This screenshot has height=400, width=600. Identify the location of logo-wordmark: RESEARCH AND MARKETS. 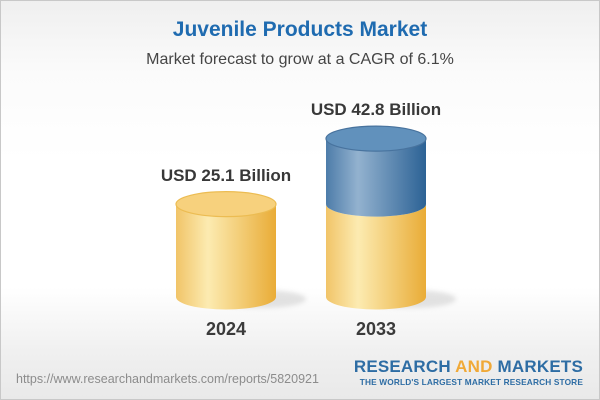
(468, 366).